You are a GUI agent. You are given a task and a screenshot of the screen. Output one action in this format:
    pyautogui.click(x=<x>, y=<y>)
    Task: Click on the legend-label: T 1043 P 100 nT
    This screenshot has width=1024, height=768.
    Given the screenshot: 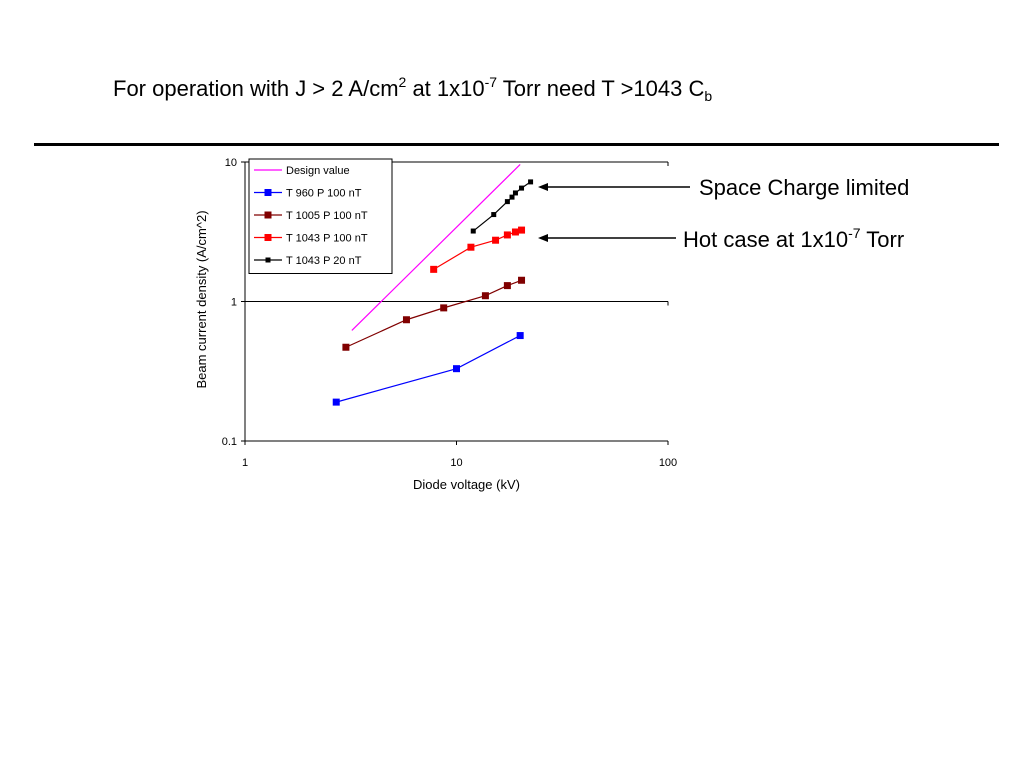 What is the action you would take?
    pyautogui.click(x=327, y=239)
    